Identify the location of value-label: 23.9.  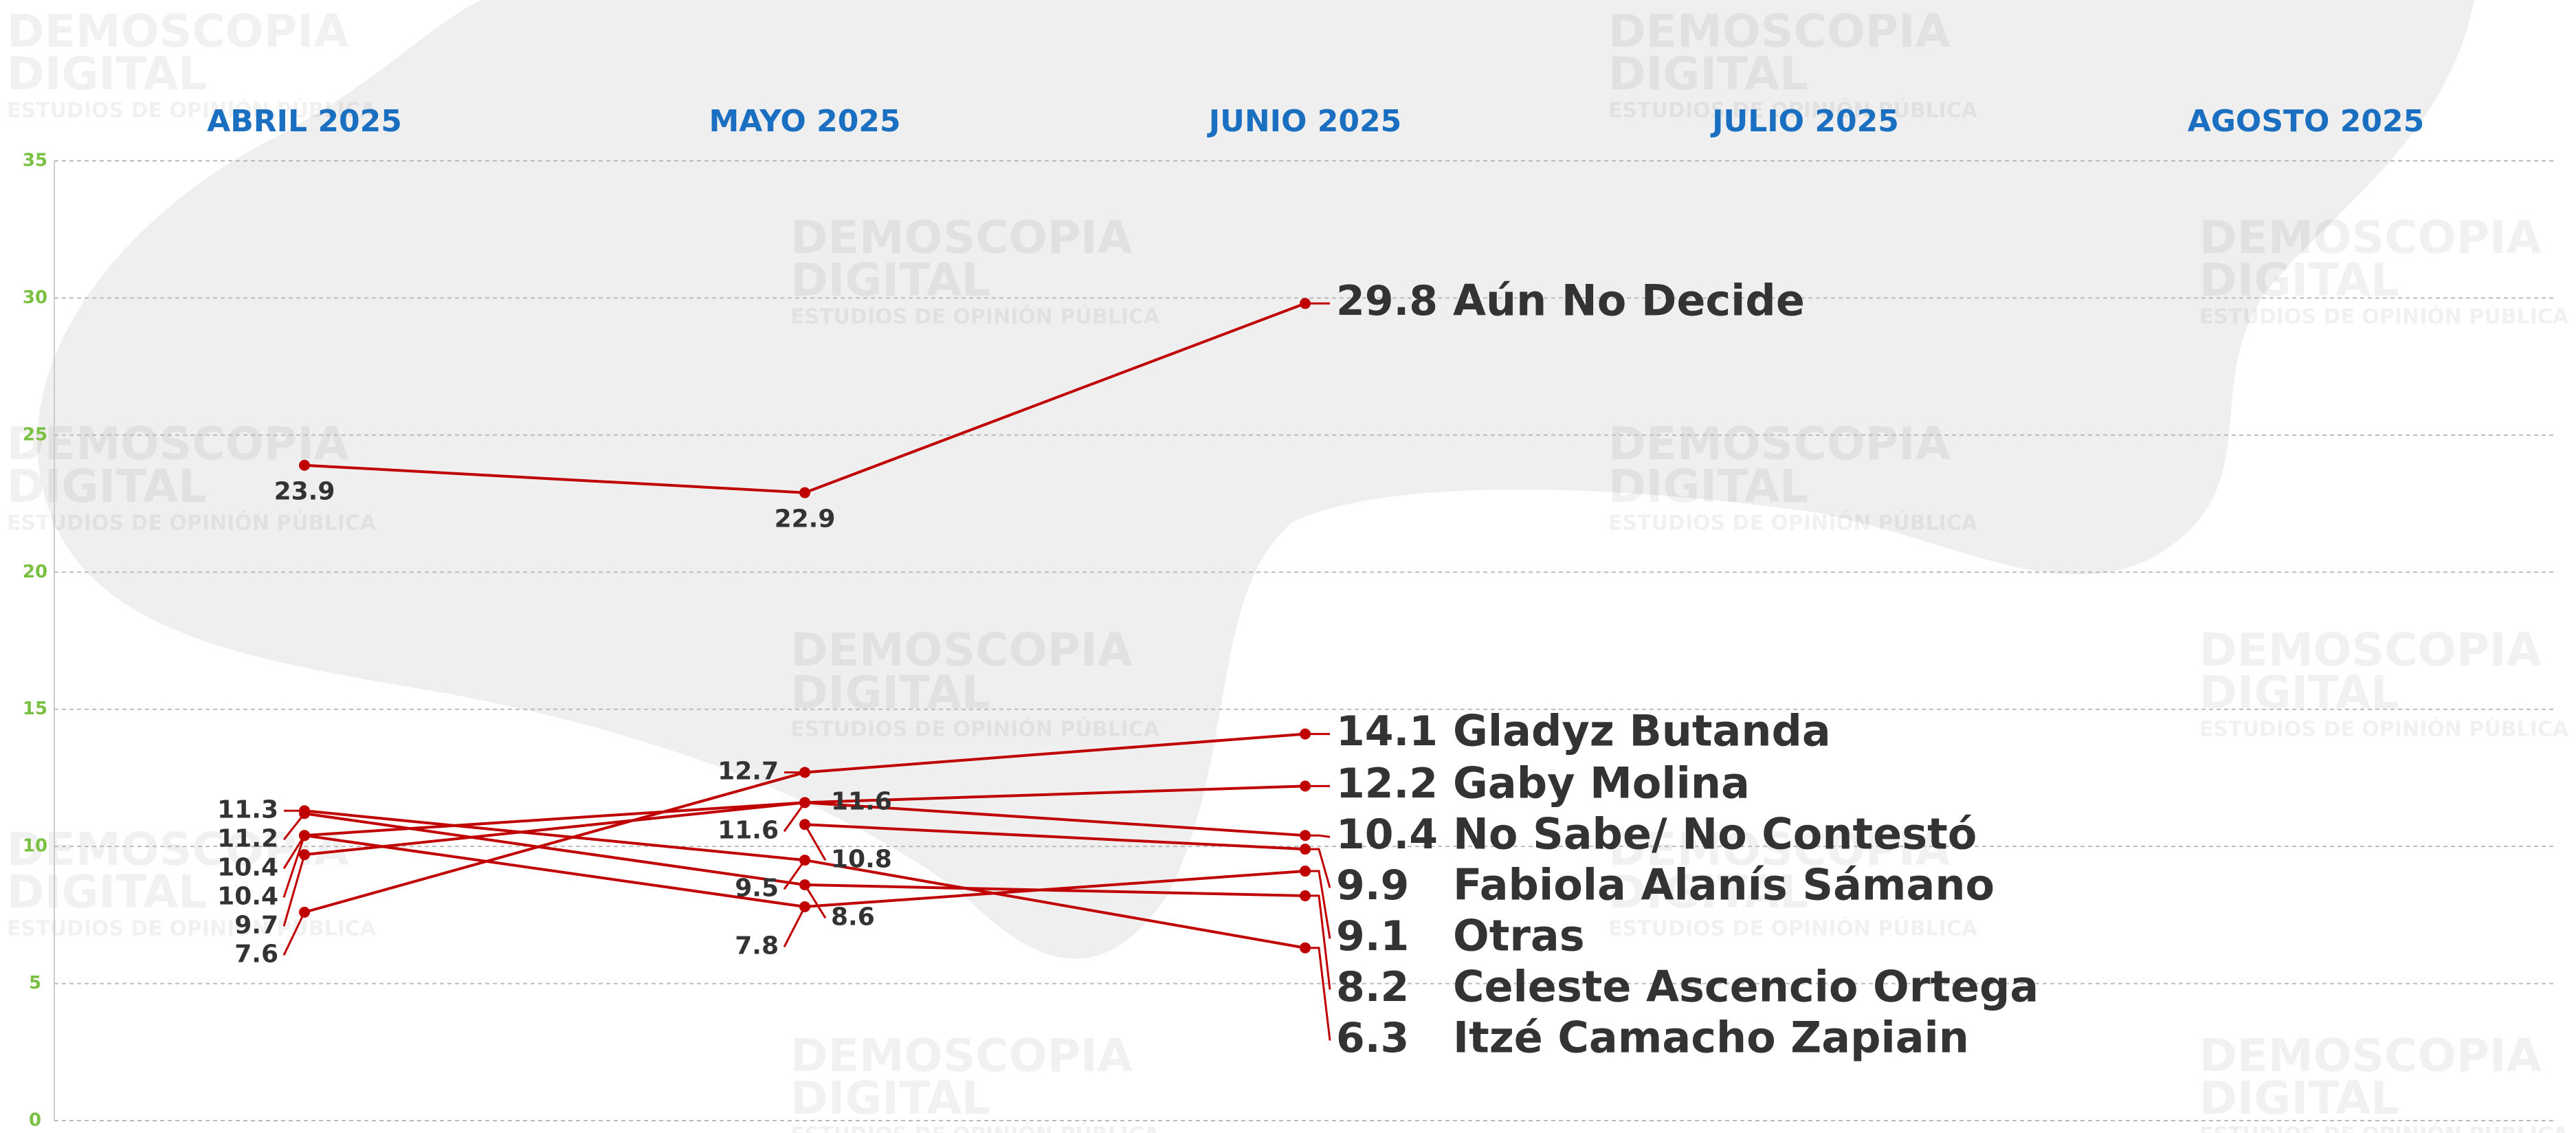
(304, 492).